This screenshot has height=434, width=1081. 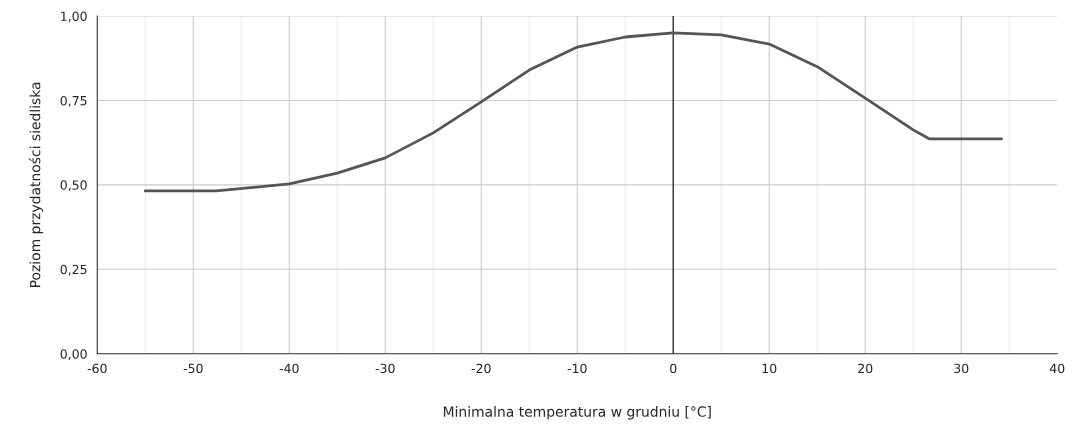 I want to click on y-tick-label: 0,75, so click(x=73, y=101).